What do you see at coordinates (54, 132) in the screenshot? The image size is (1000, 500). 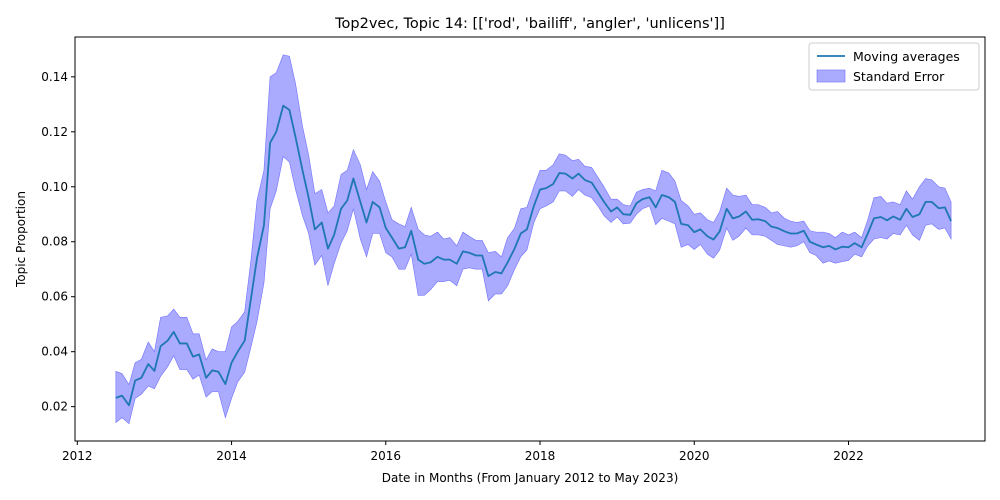 I see `y-tick-label: 0.12` at bounding box center [54, 132].